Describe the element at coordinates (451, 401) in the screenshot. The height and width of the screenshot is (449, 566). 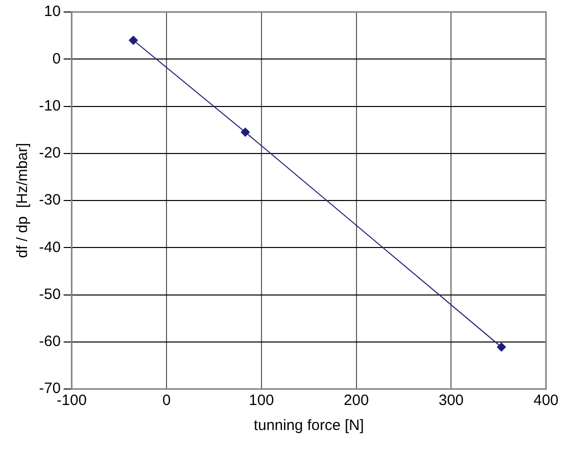
I see `x-tick-label: 300` at that location.